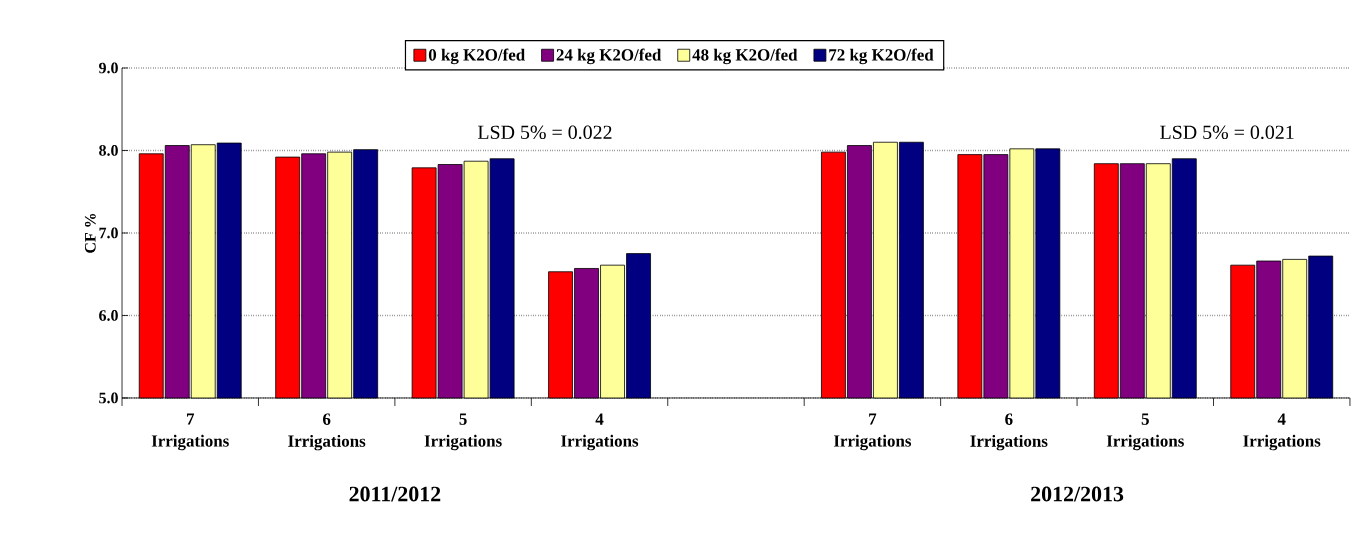  Describe the element at coordinates (108, 150) in the screenshot. I see `y-tick-label: 8.0` at that location.